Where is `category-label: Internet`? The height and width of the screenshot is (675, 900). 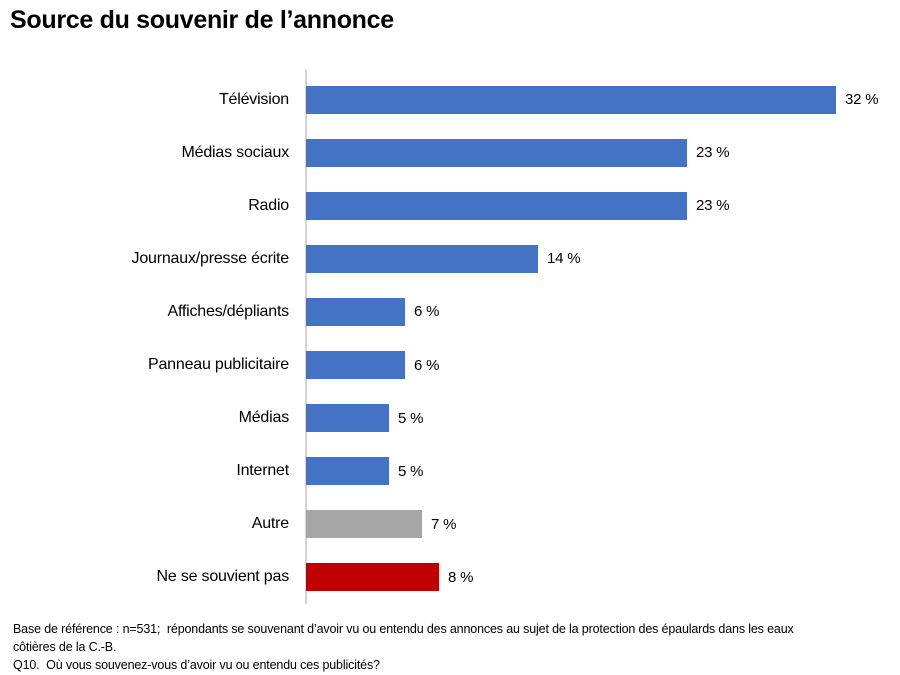
category-label: Internet is located at coordinates (262, 471).